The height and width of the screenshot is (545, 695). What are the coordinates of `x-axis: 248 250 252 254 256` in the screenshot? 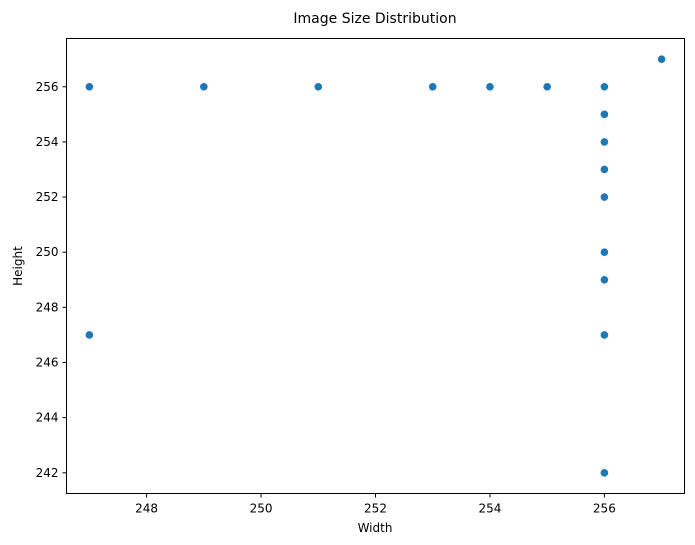 It's located at (375, 504).